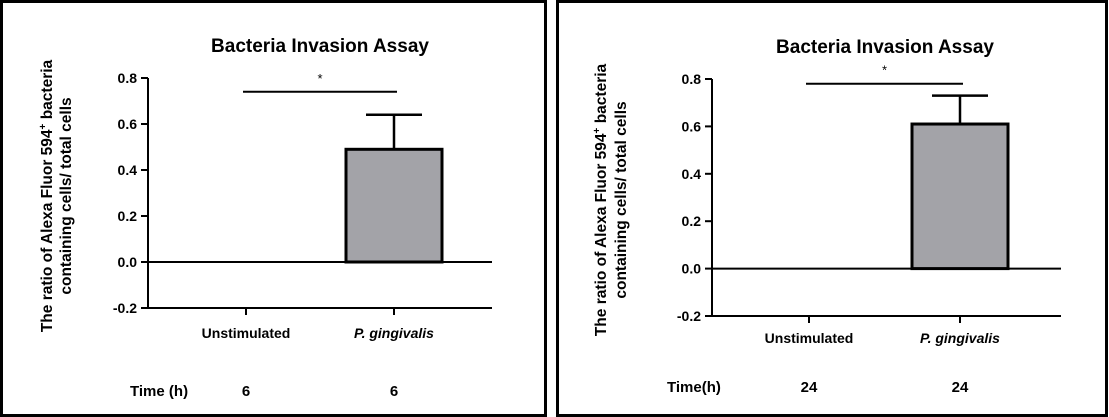  What do you see at coordinates (159, 391) in the screenshot?
I see `time-label: Time (h)` at bounding box center [159, 391].